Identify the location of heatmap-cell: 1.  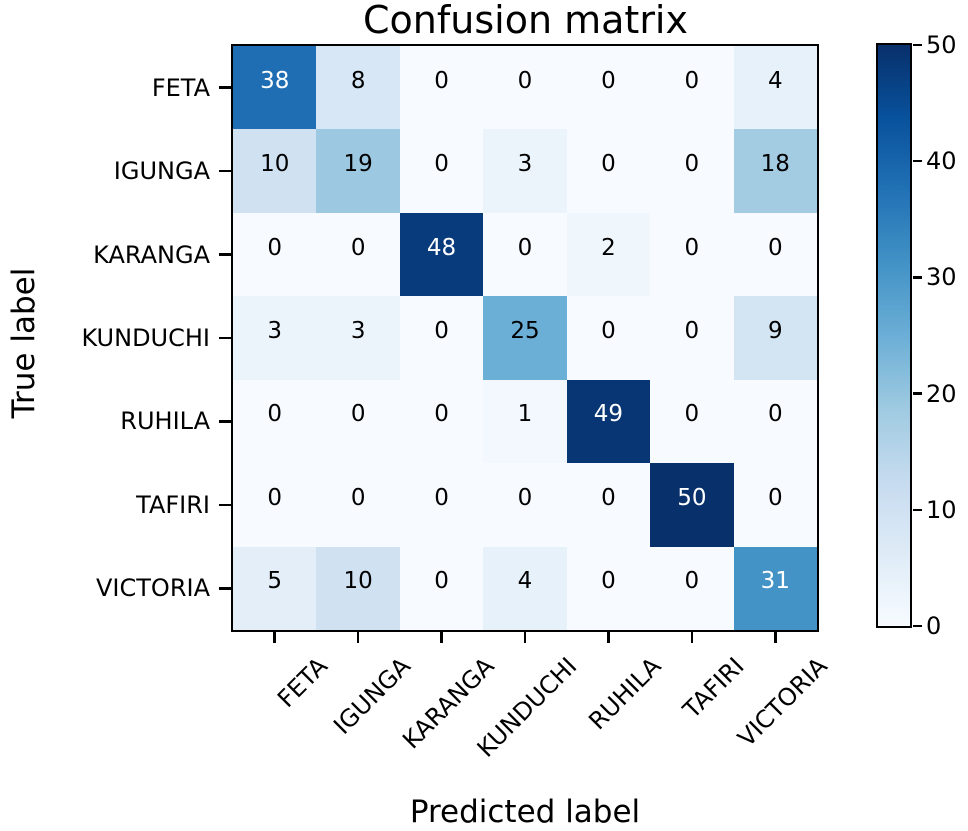
(525, 421).